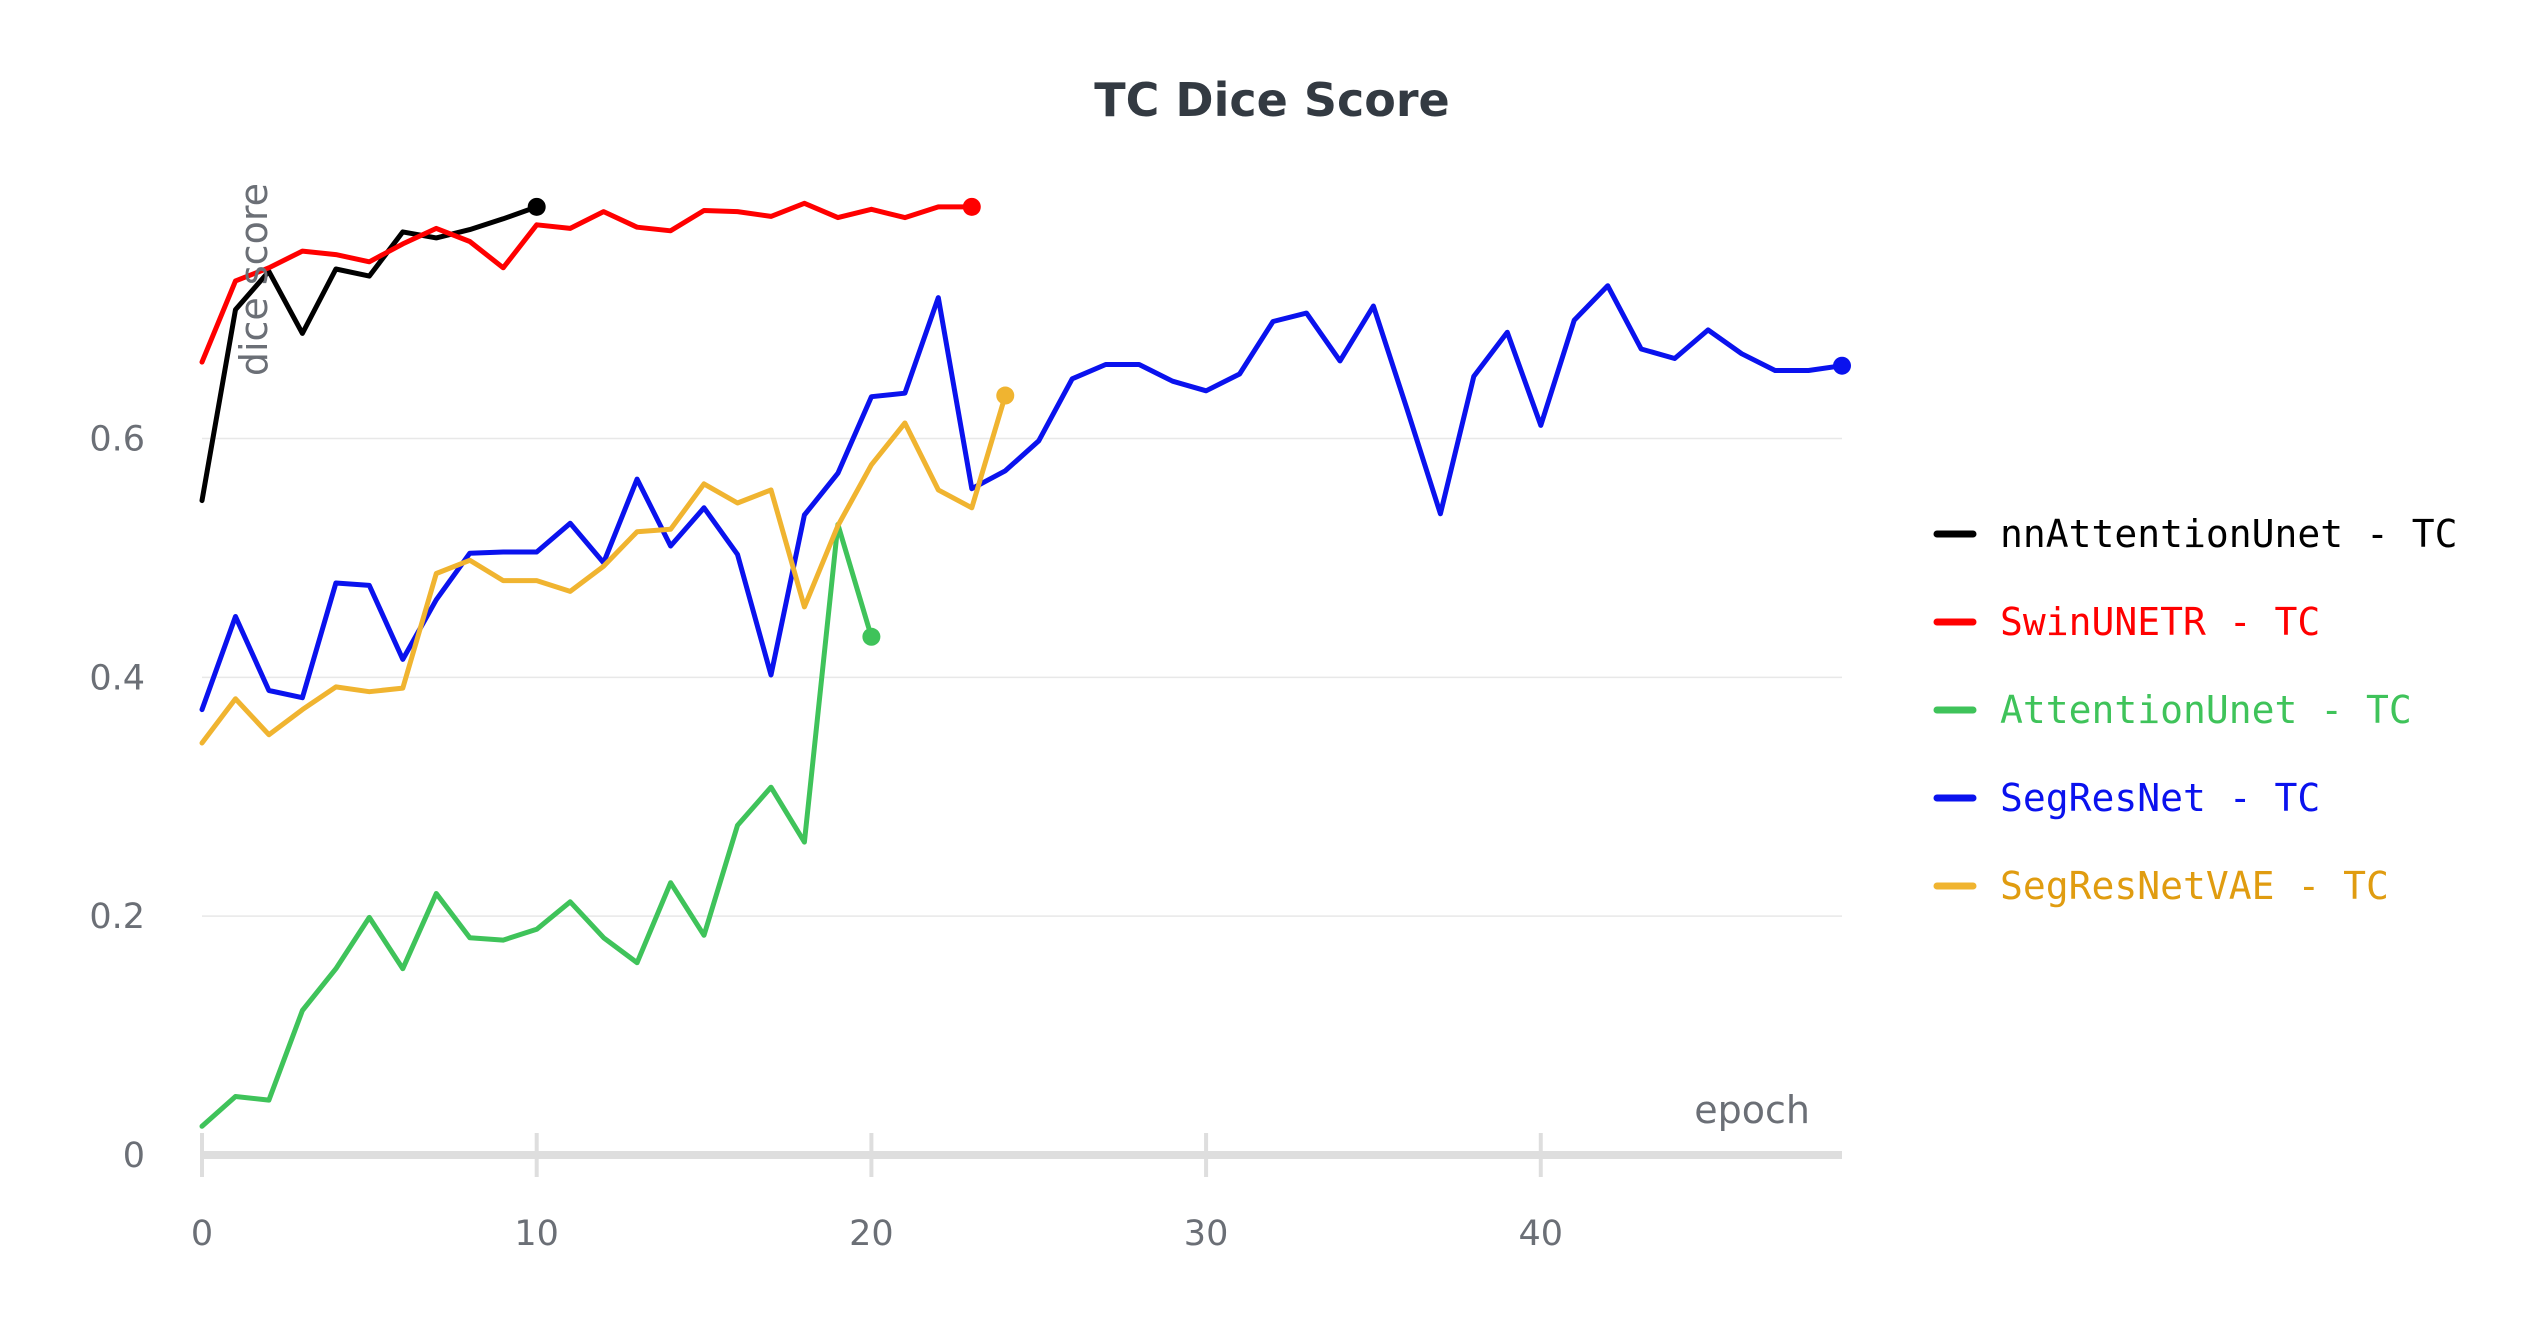 This screenshot has height=1328, width=2528. Describe the element at coordinates (1206, 1234) in the screenshot. I see `x-tick-label: 30` at that location.